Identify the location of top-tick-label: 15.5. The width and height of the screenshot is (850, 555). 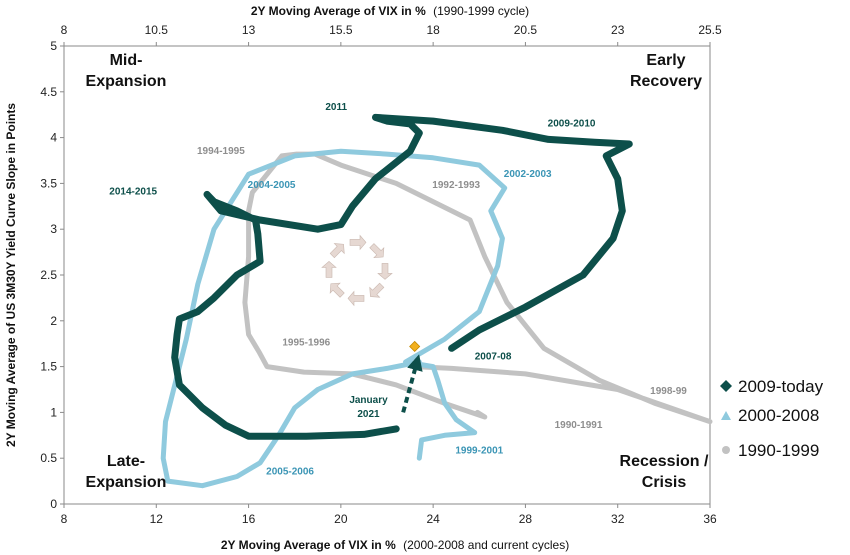
(341, 30).